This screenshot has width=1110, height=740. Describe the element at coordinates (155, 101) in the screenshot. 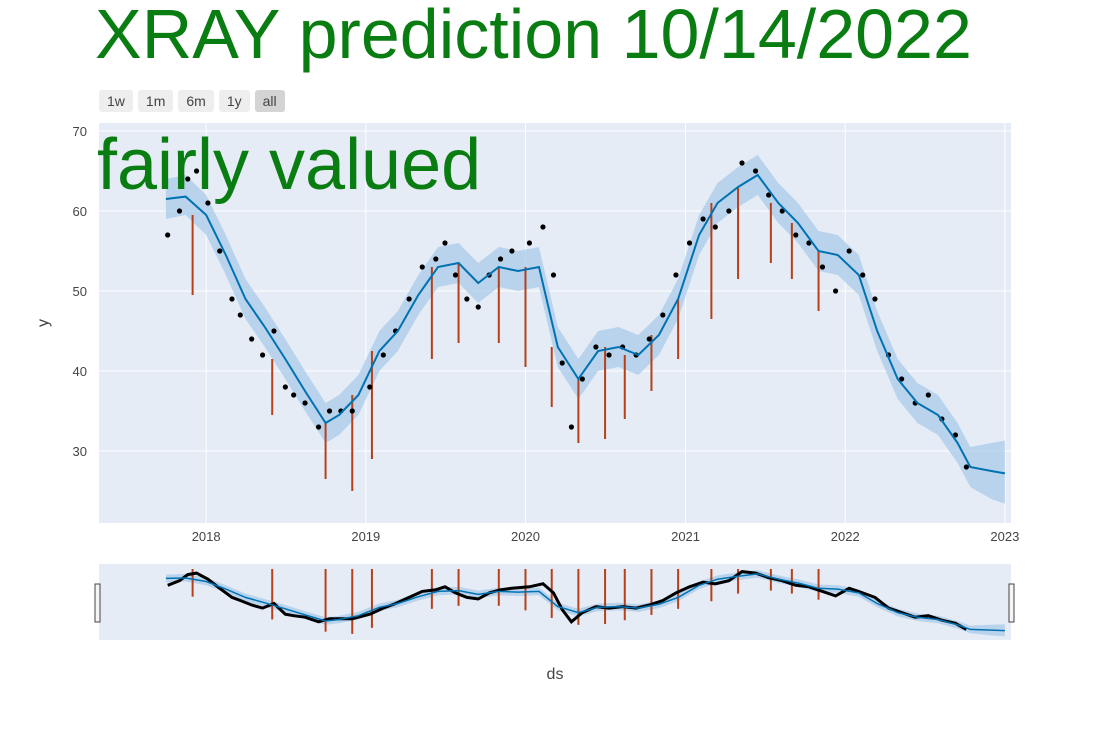

I see `range-button-1m: 1m` at that location.